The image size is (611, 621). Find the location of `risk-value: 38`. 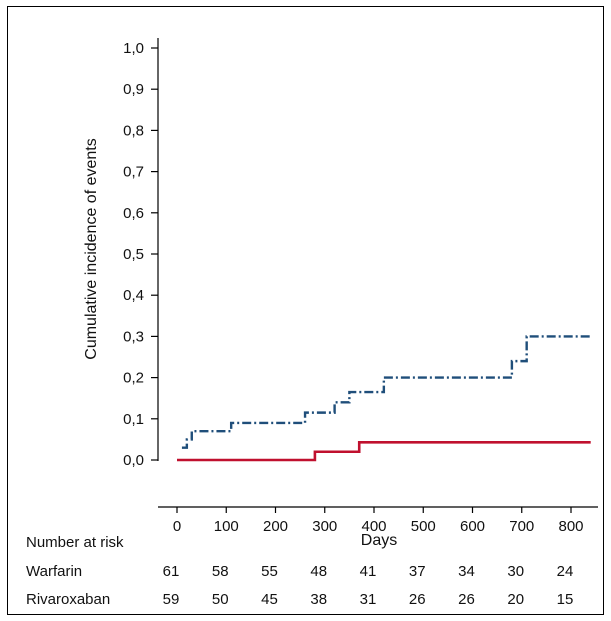

risk-value: 38 is located at coordinates (318, 599).